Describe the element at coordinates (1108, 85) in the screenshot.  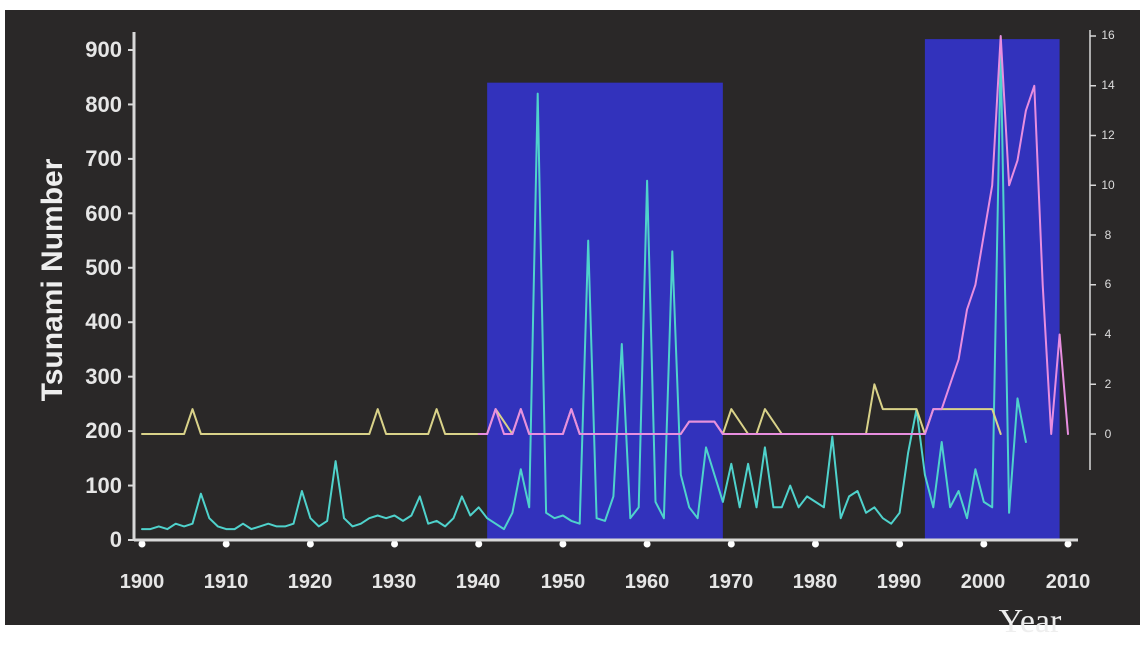
I see `y2-tick-label: 14` at that location.